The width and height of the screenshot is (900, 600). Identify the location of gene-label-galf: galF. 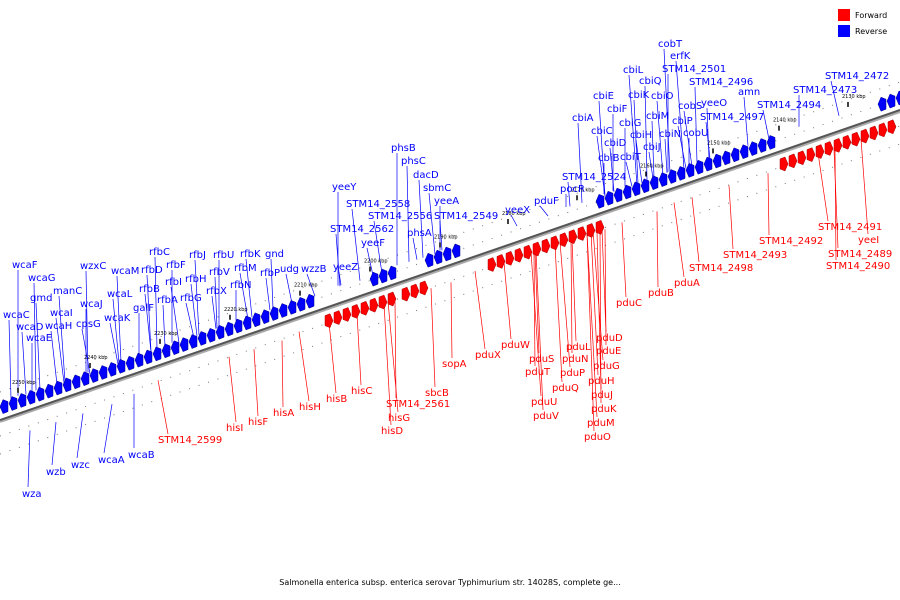
(143, 308).